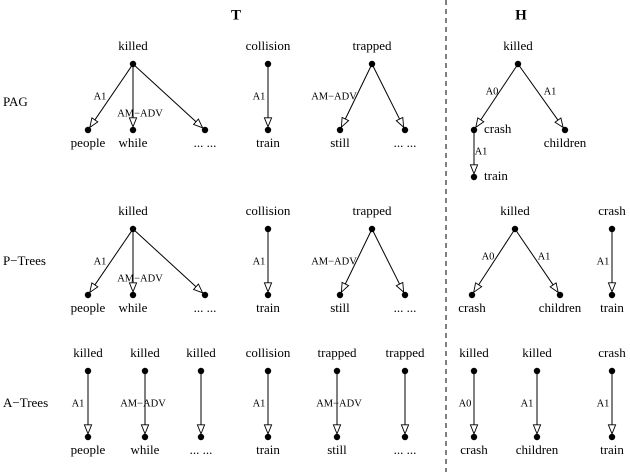 Image resolution: width=630 pixels, height=472 pixels. Describe the element at coordinates (140, 96) in the screenshot. I see `edge: AM−ADV` at that location.